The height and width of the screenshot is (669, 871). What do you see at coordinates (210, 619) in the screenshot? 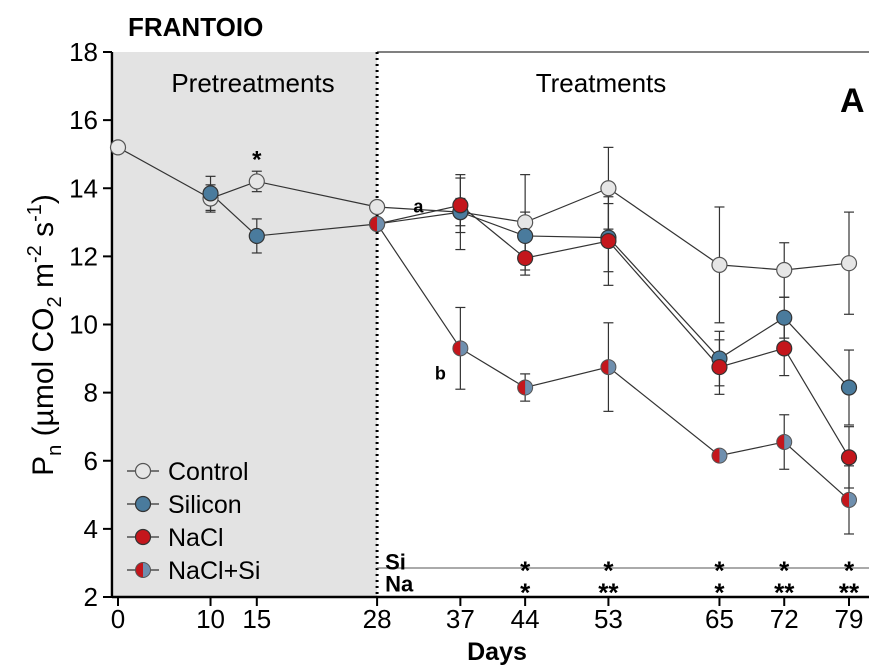
I see `x-tick-label: 10` at bounding box center [210, 619].